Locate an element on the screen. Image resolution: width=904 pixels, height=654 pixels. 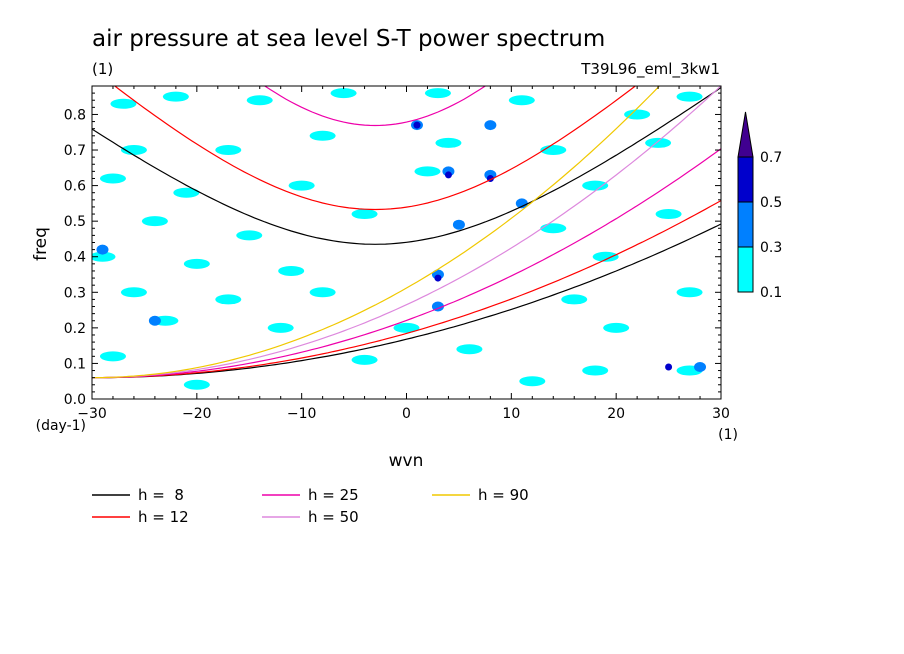
y-tick-label: 0.3 is located at coordinates (75, 293).